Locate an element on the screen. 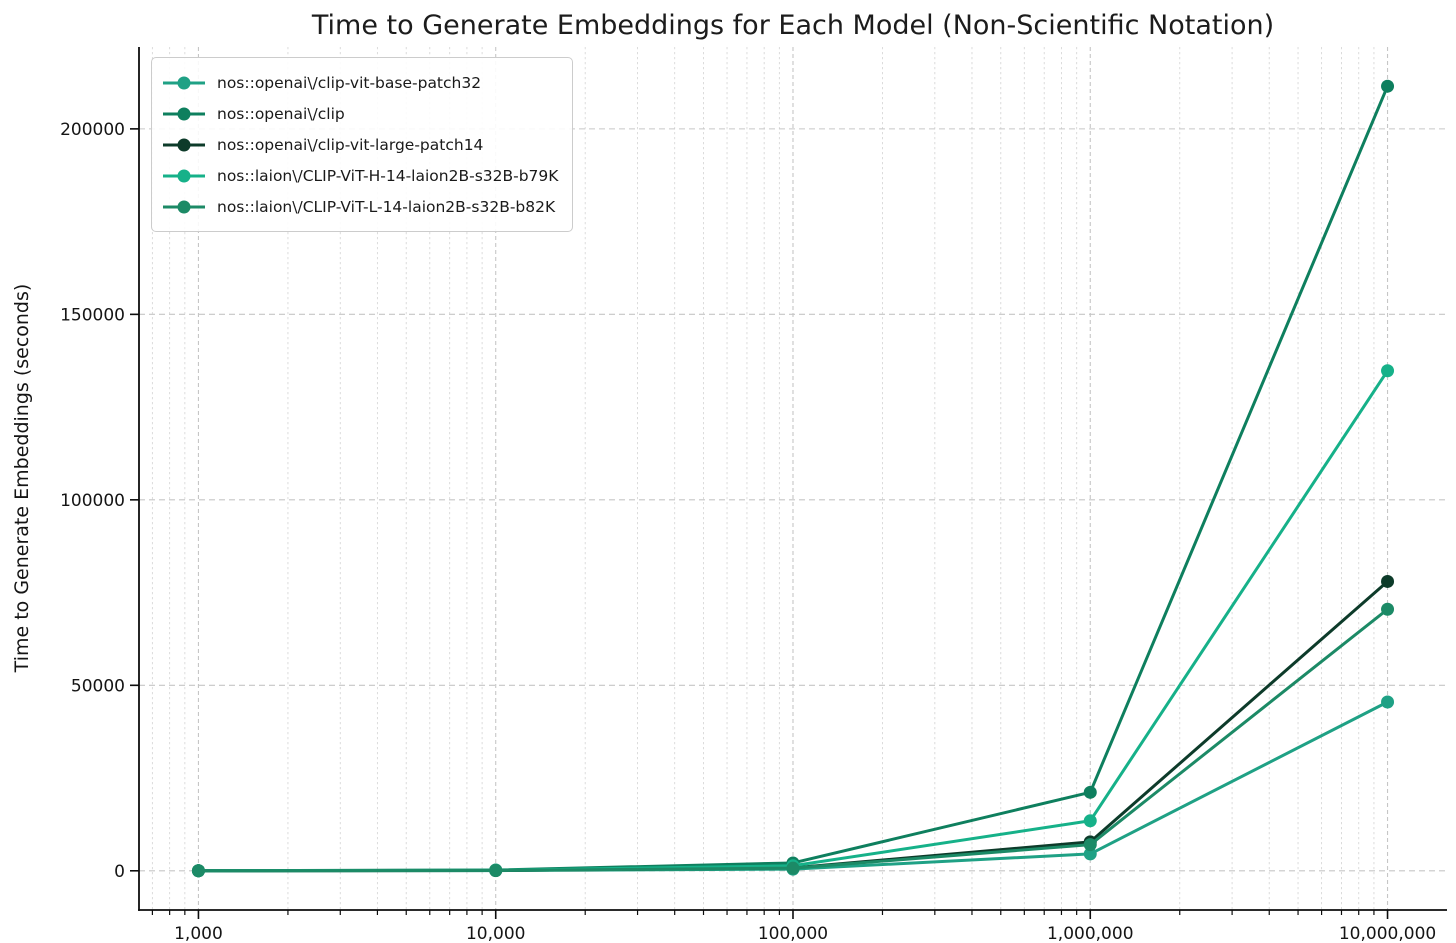  legend-item-label: nos::openai\/clip-vit-large-patch14 is located at coordinates (350, 144).